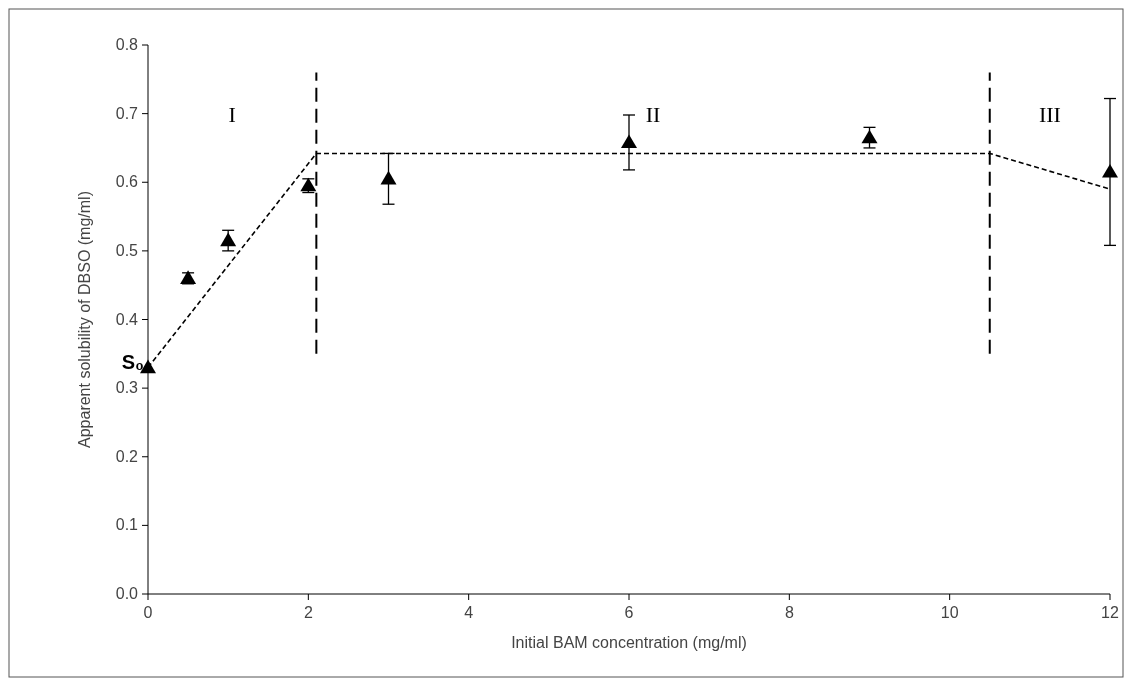 This screenshot has height=685, width=1132. Describe the element at coordinates (127, 319) in the screenshot. I see `y-tick-label: 0.4` at that location.